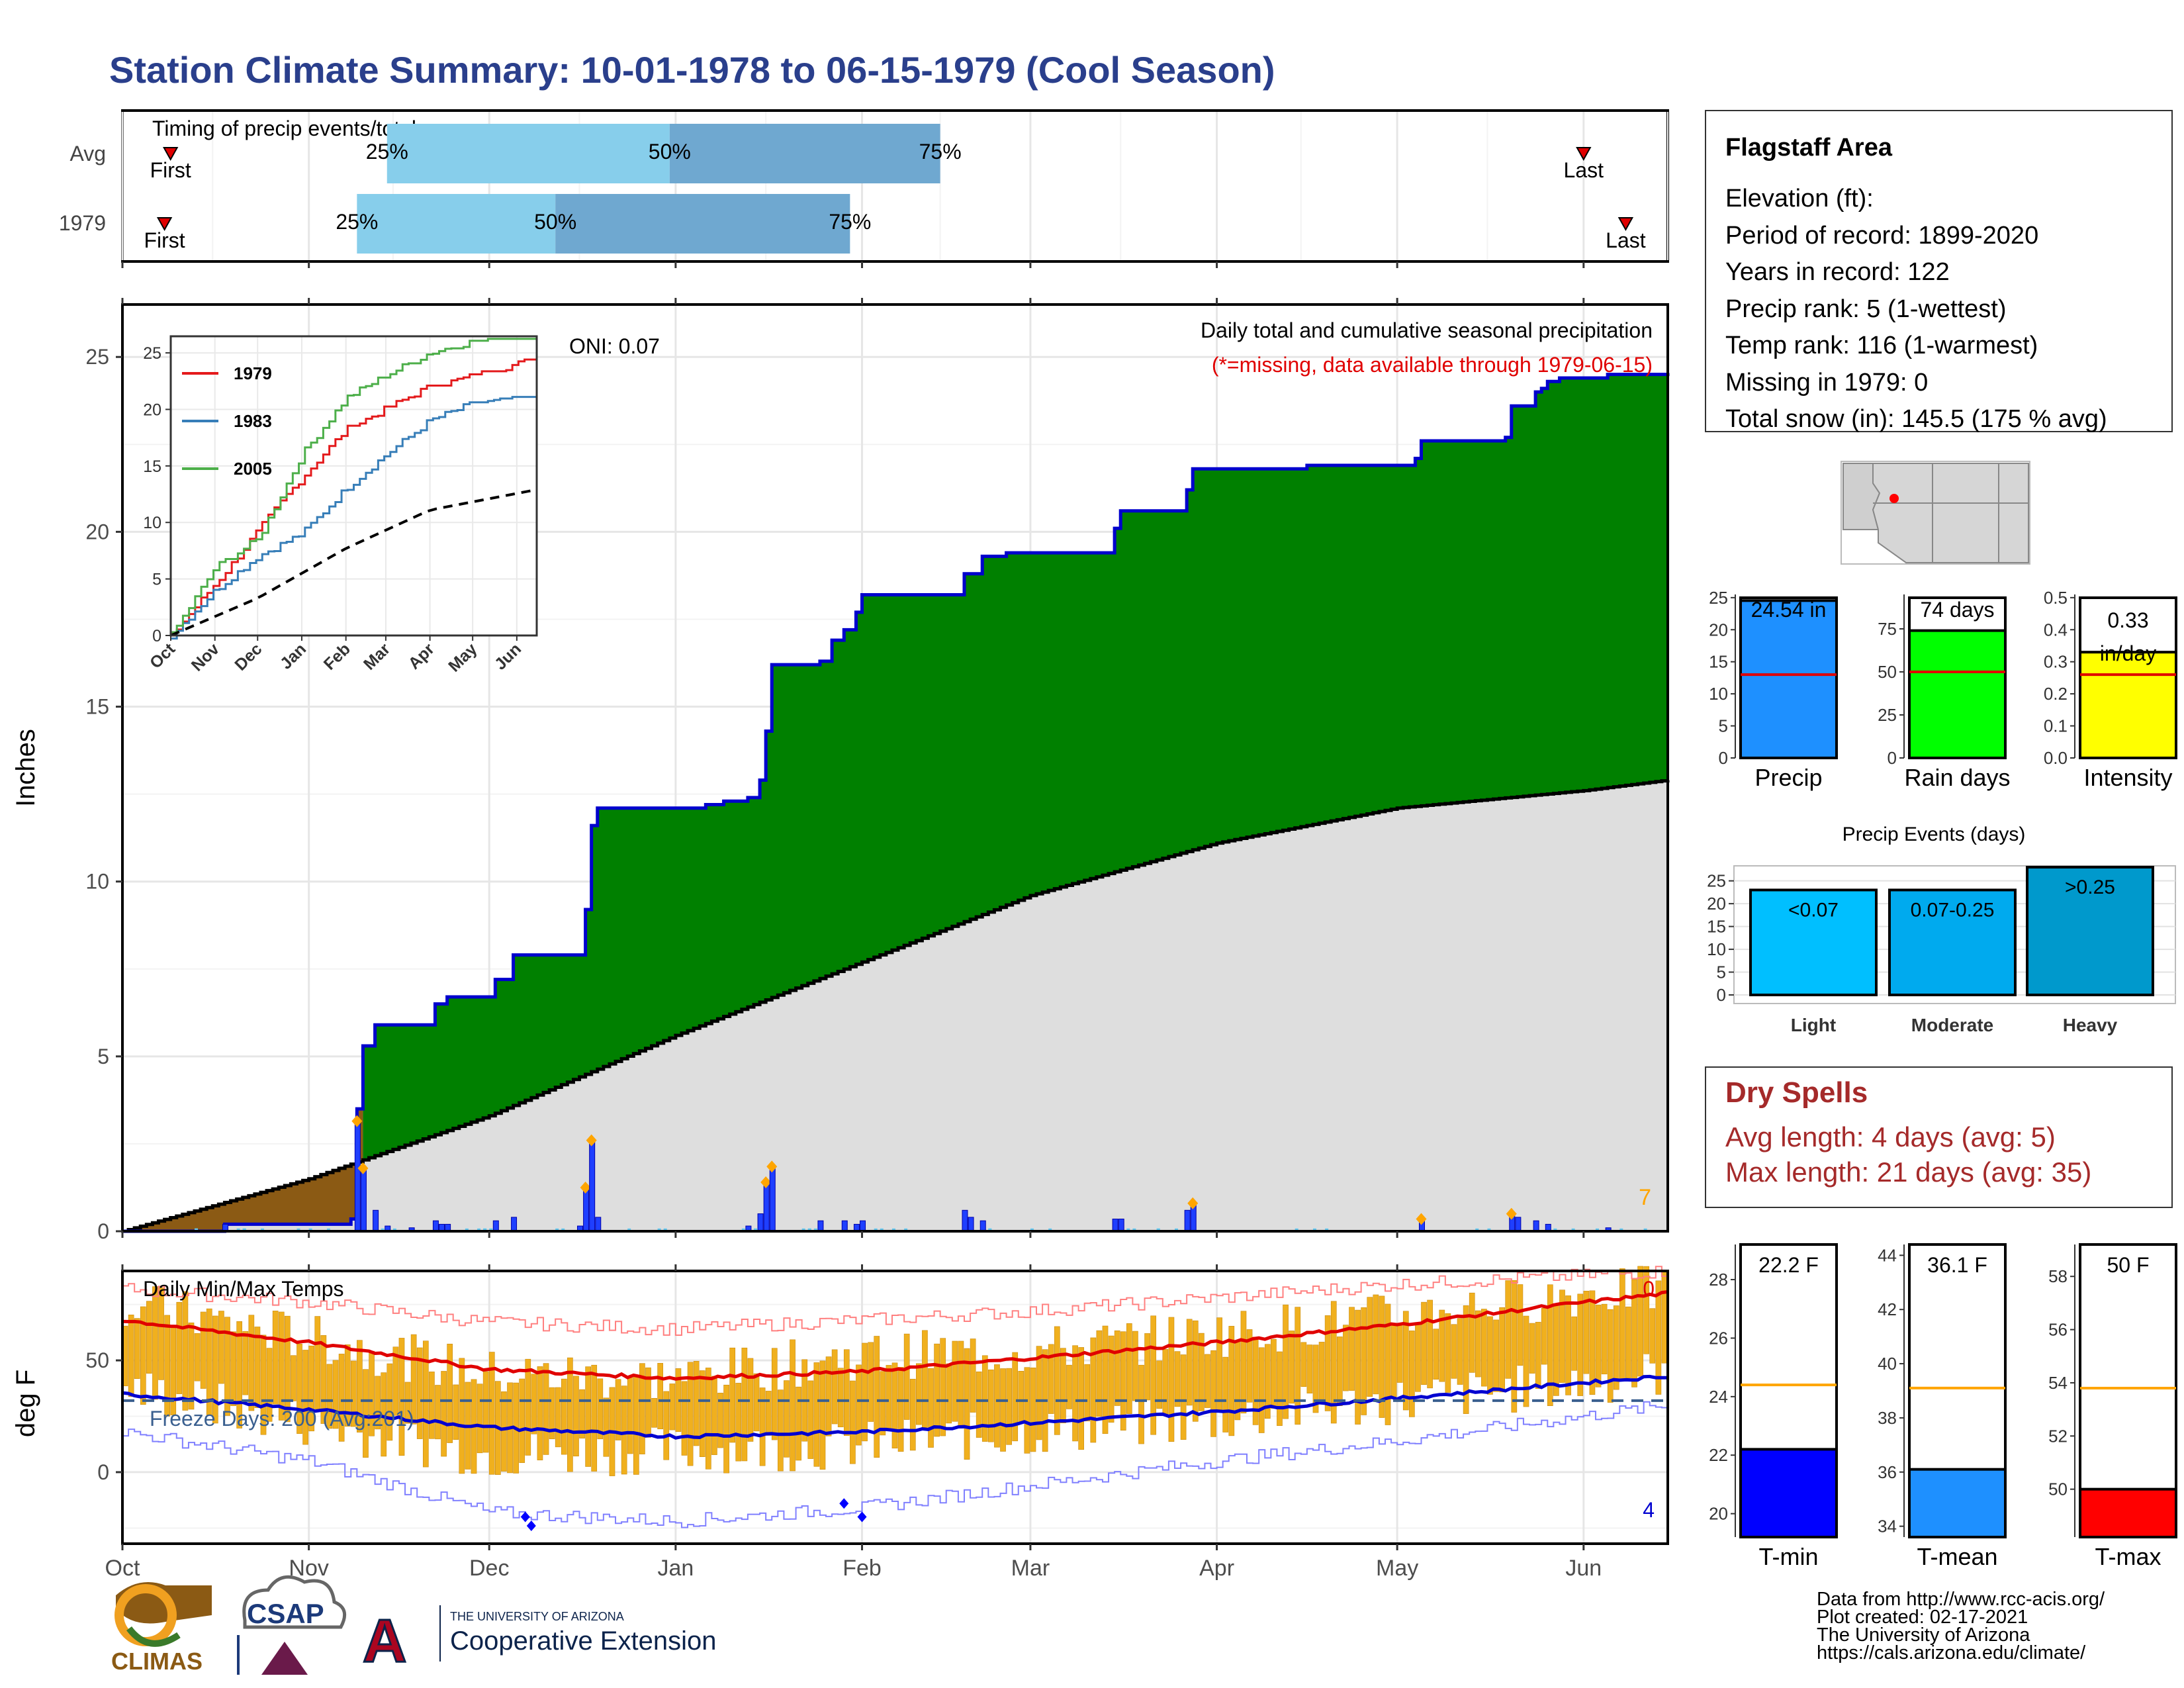 This screenshot has width=2184, height=1688. I want to click on ua-cooperative-extension: Cooperative Extension, so click(583, 1641).